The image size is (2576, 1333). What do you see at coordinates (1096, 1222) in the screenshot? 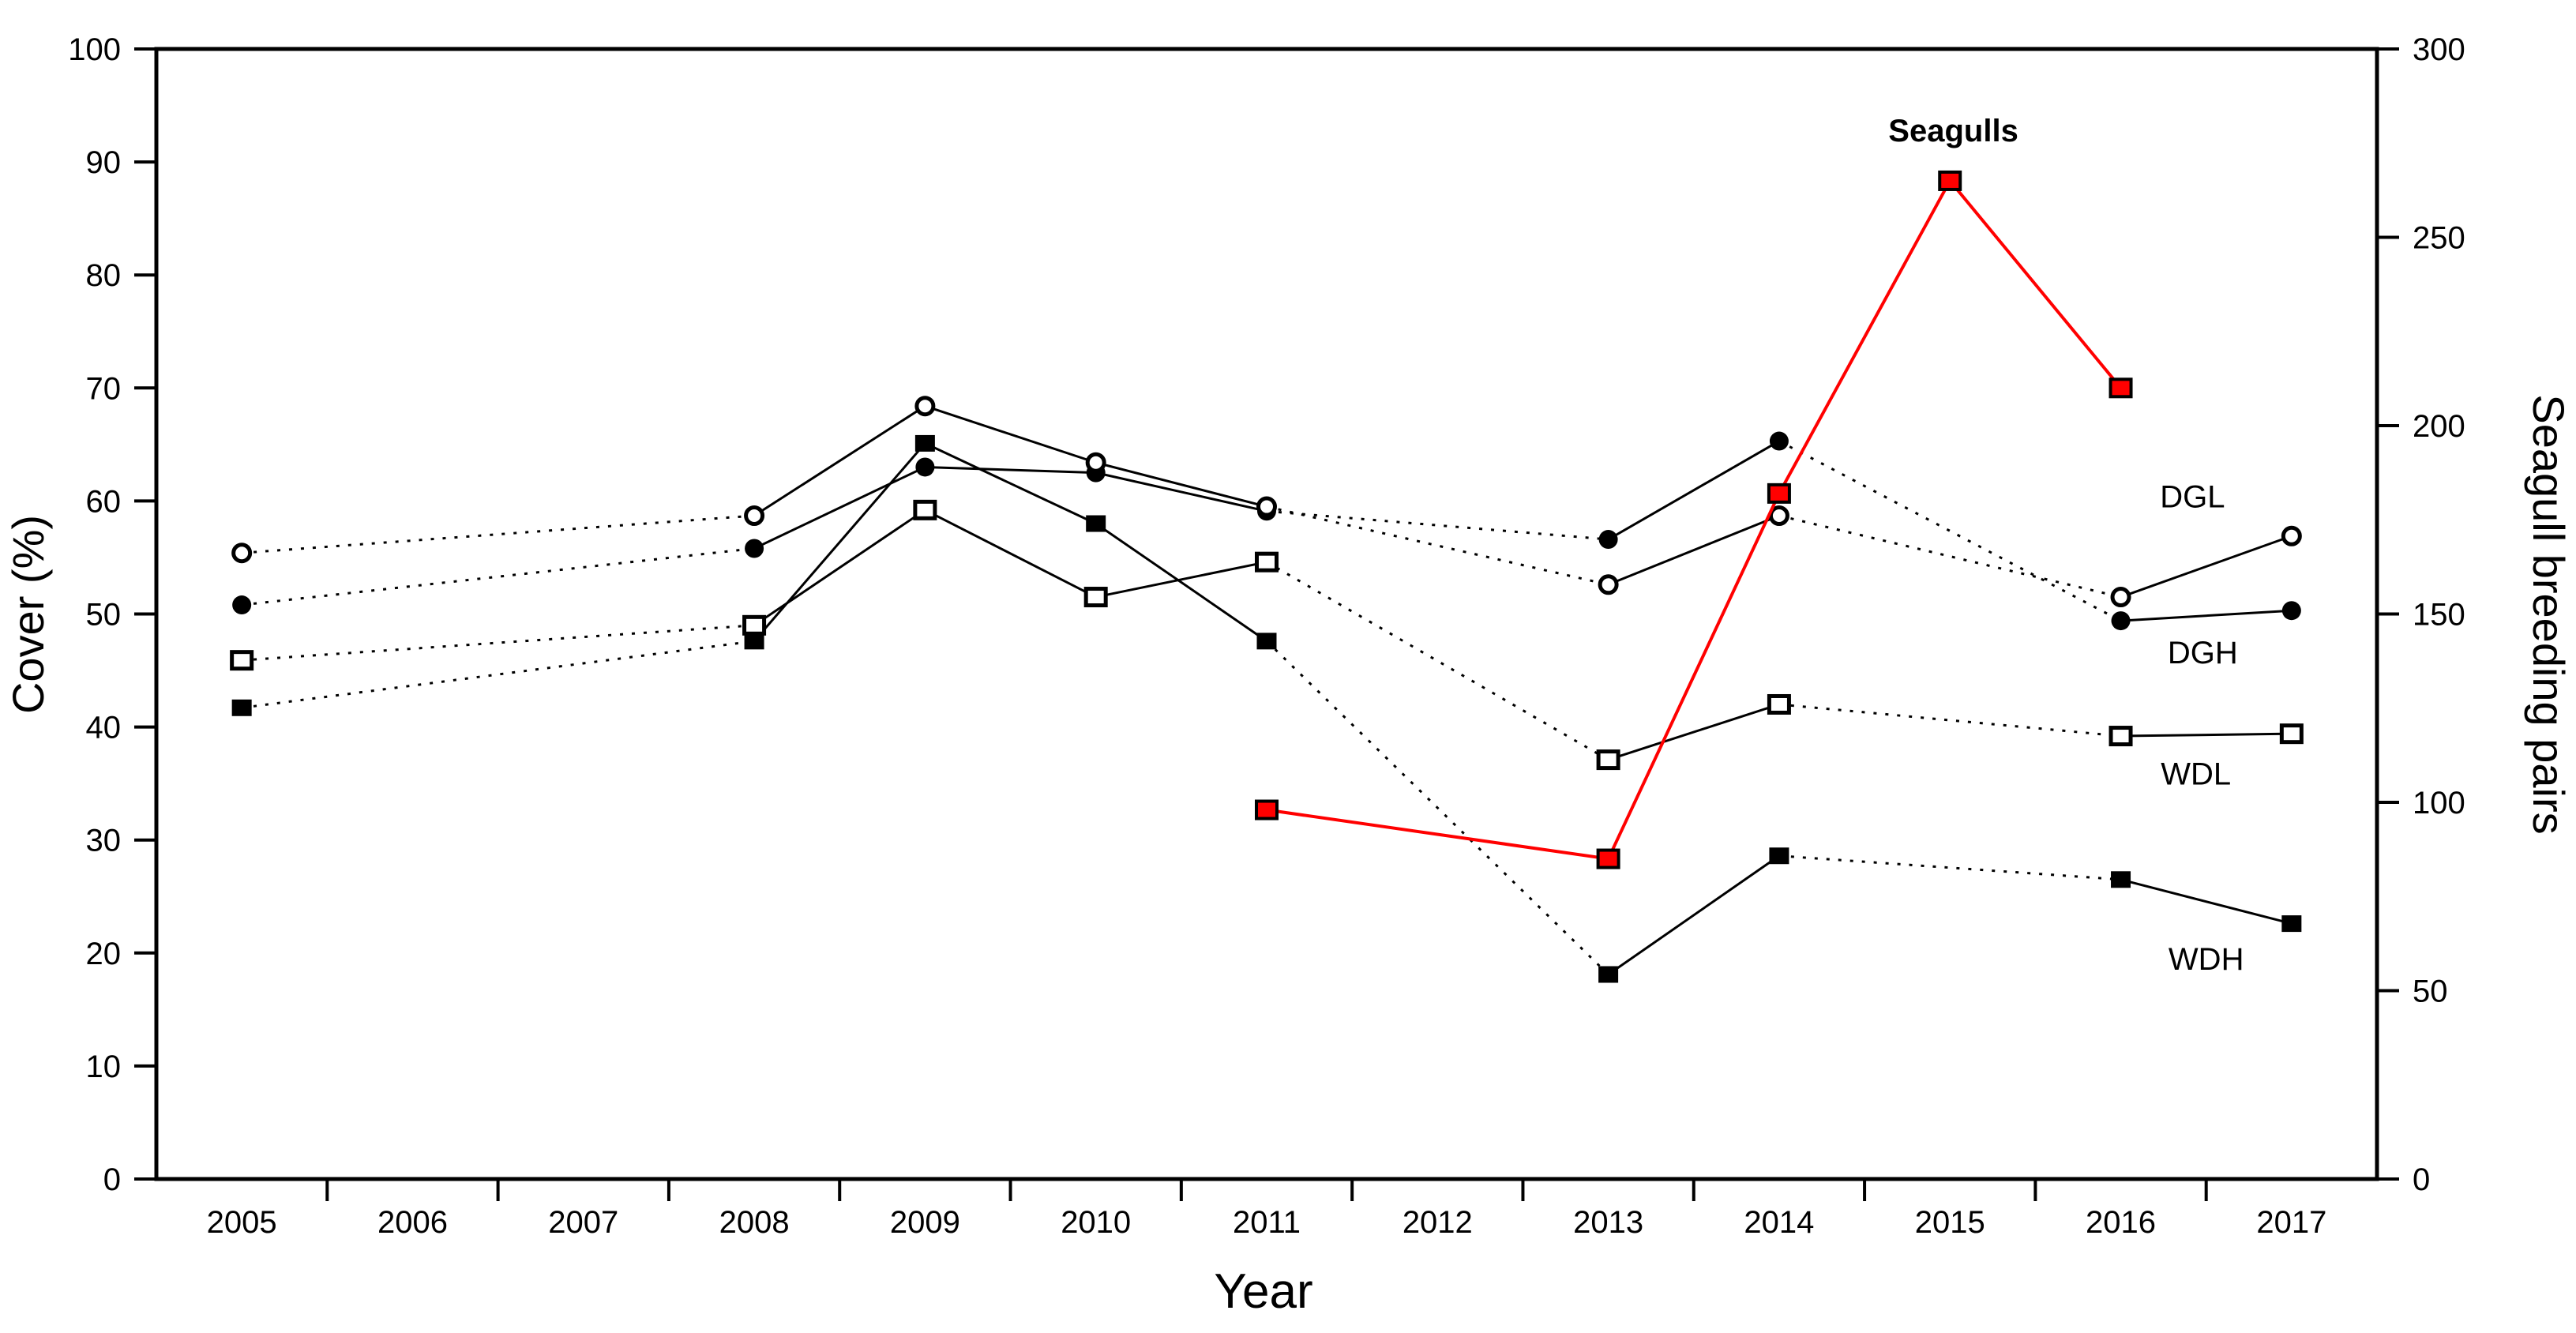
I see `x-axis-year-label: 2010` at bounding box center [1096, 1222].